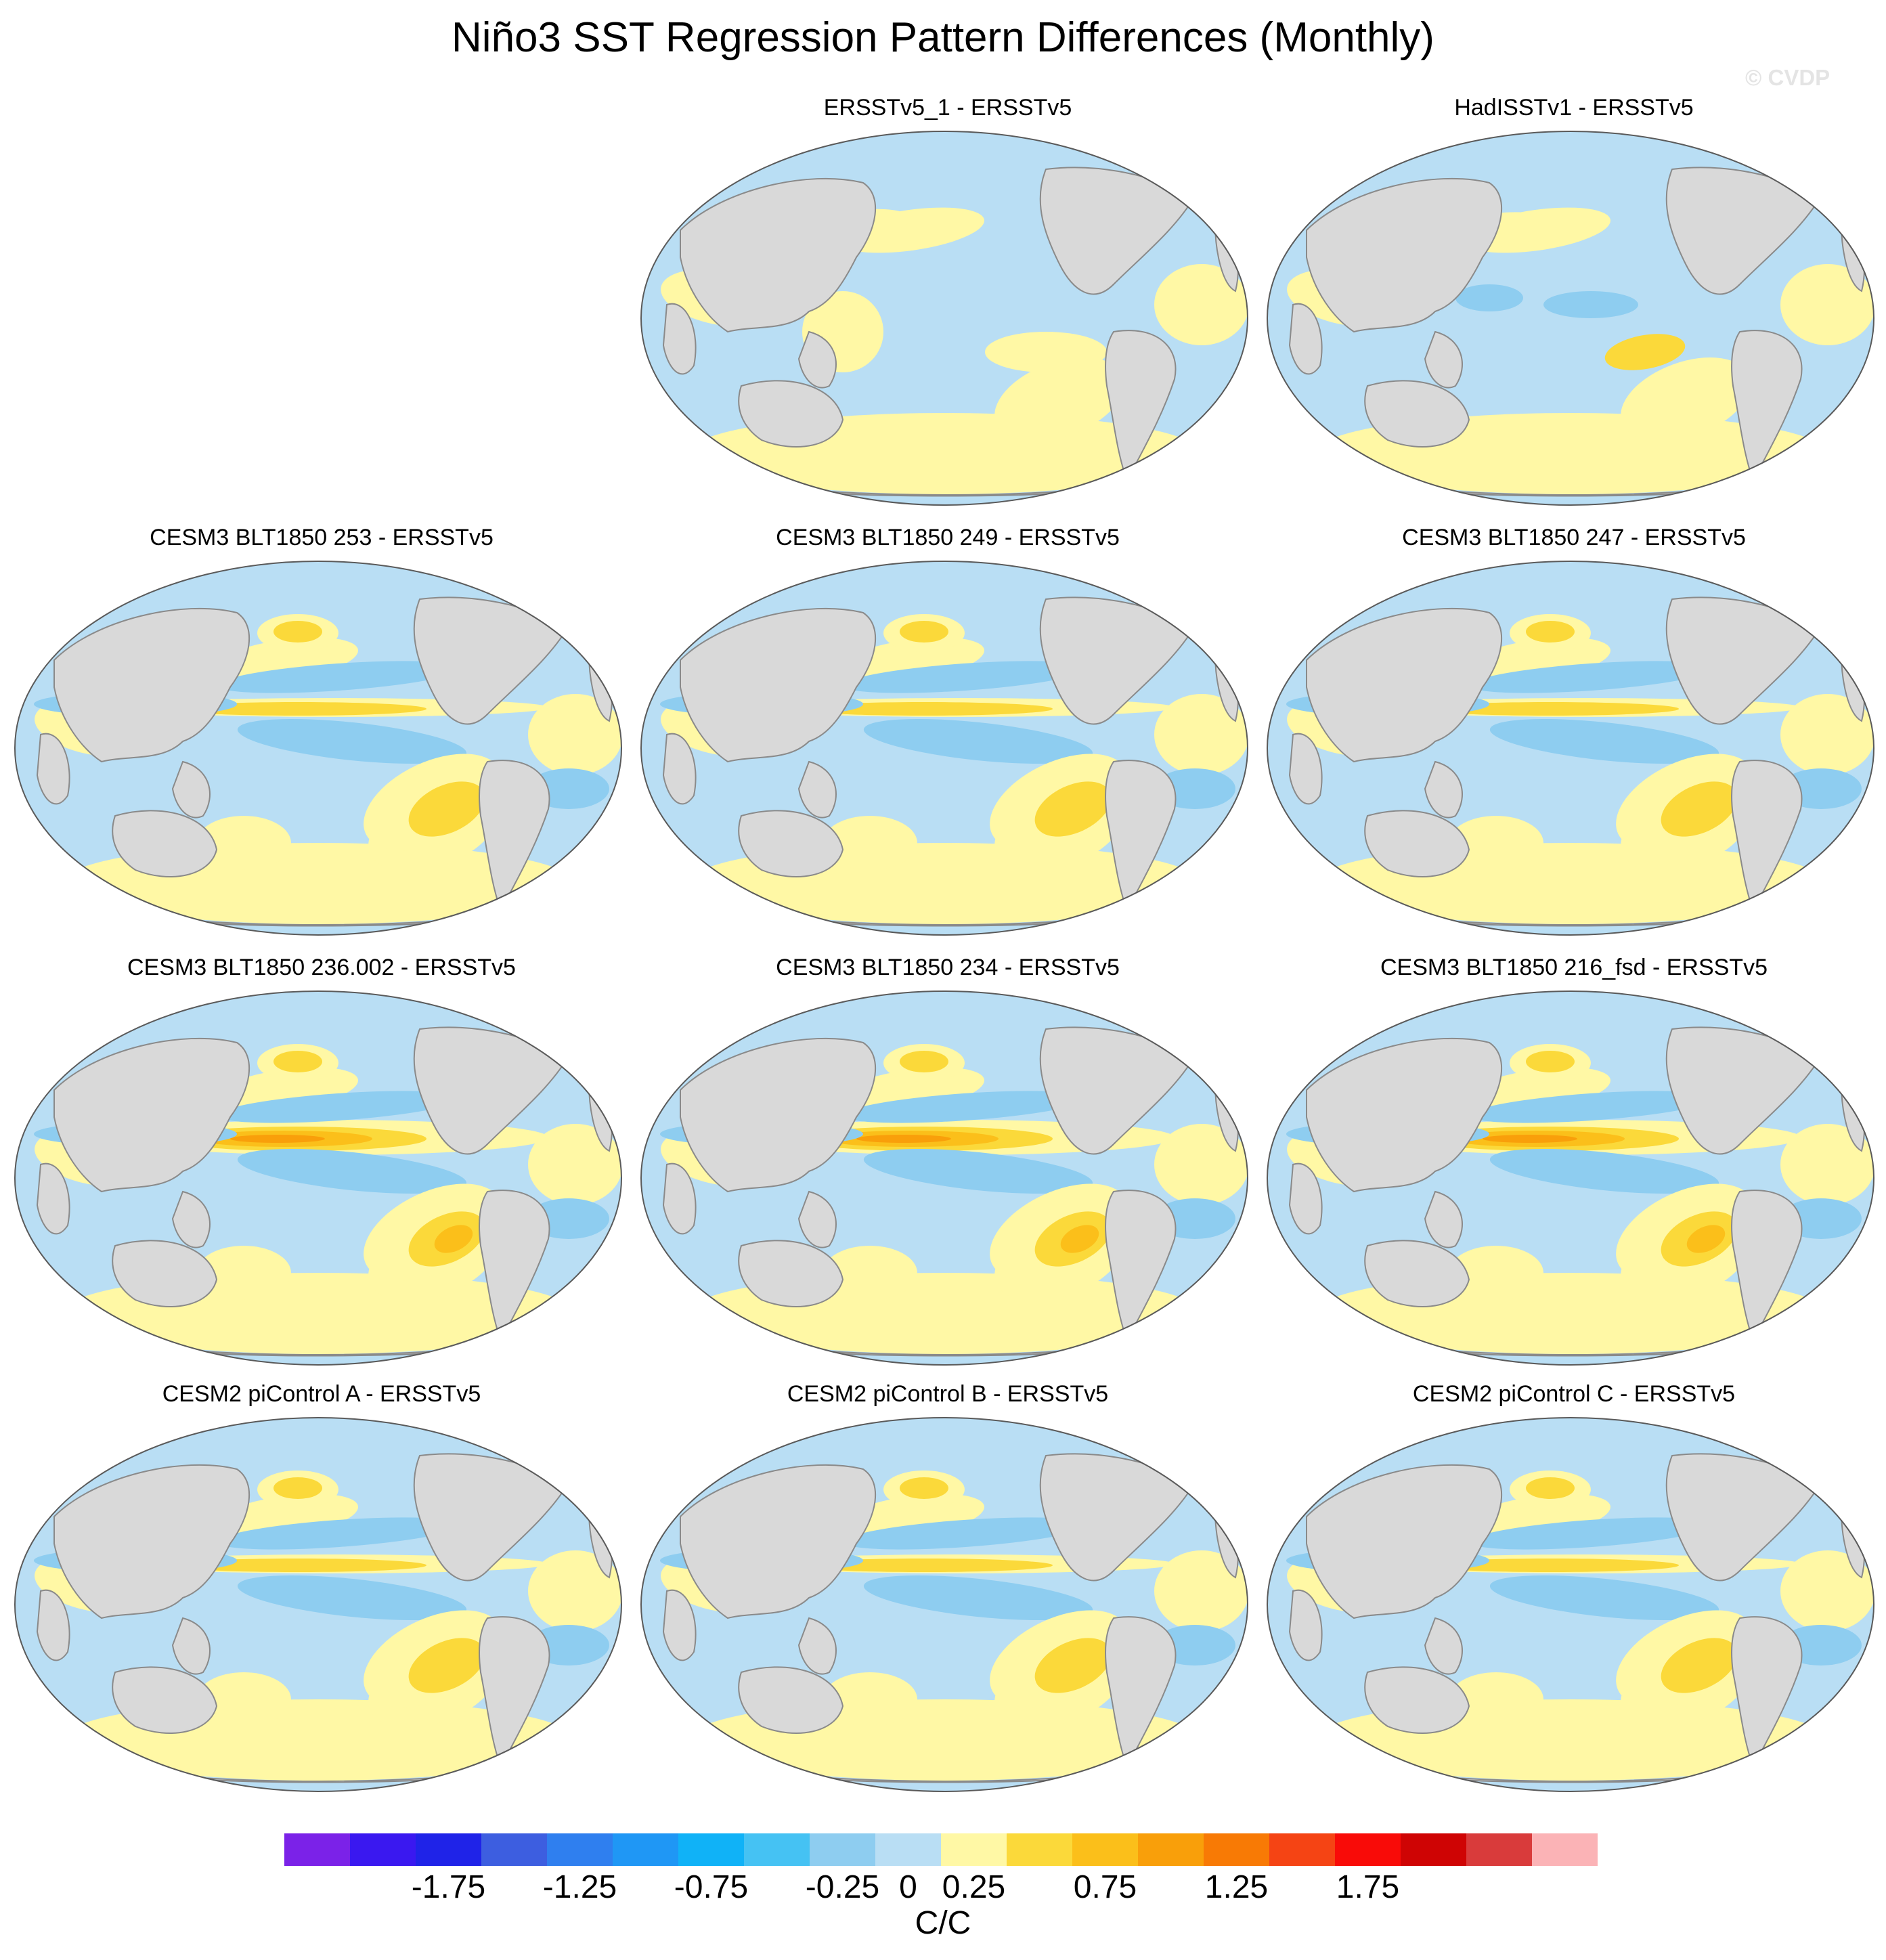 The image size is (1886, 1960). I want to click on map-panel: CESM3 BLT1850 216_fsd - ERSSTv5, so click(1574, 1161).